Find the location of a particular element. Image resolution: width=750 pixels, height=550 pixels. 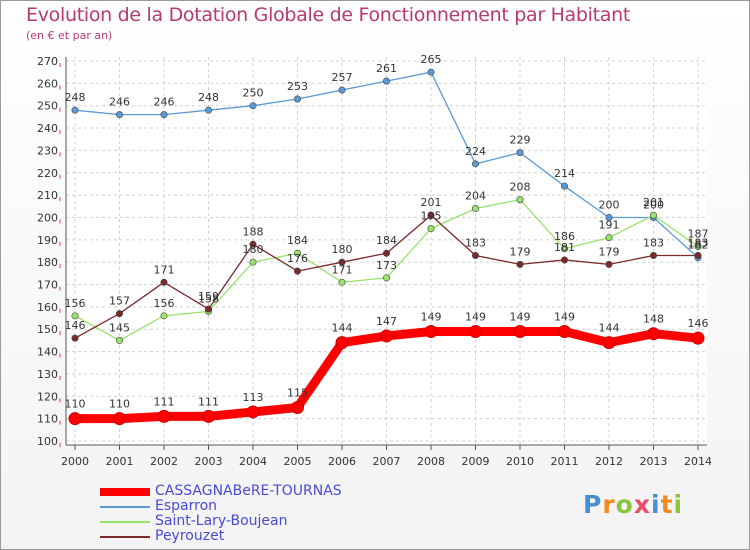

y-tick-label: 150 is located at coordinates (47, 329).